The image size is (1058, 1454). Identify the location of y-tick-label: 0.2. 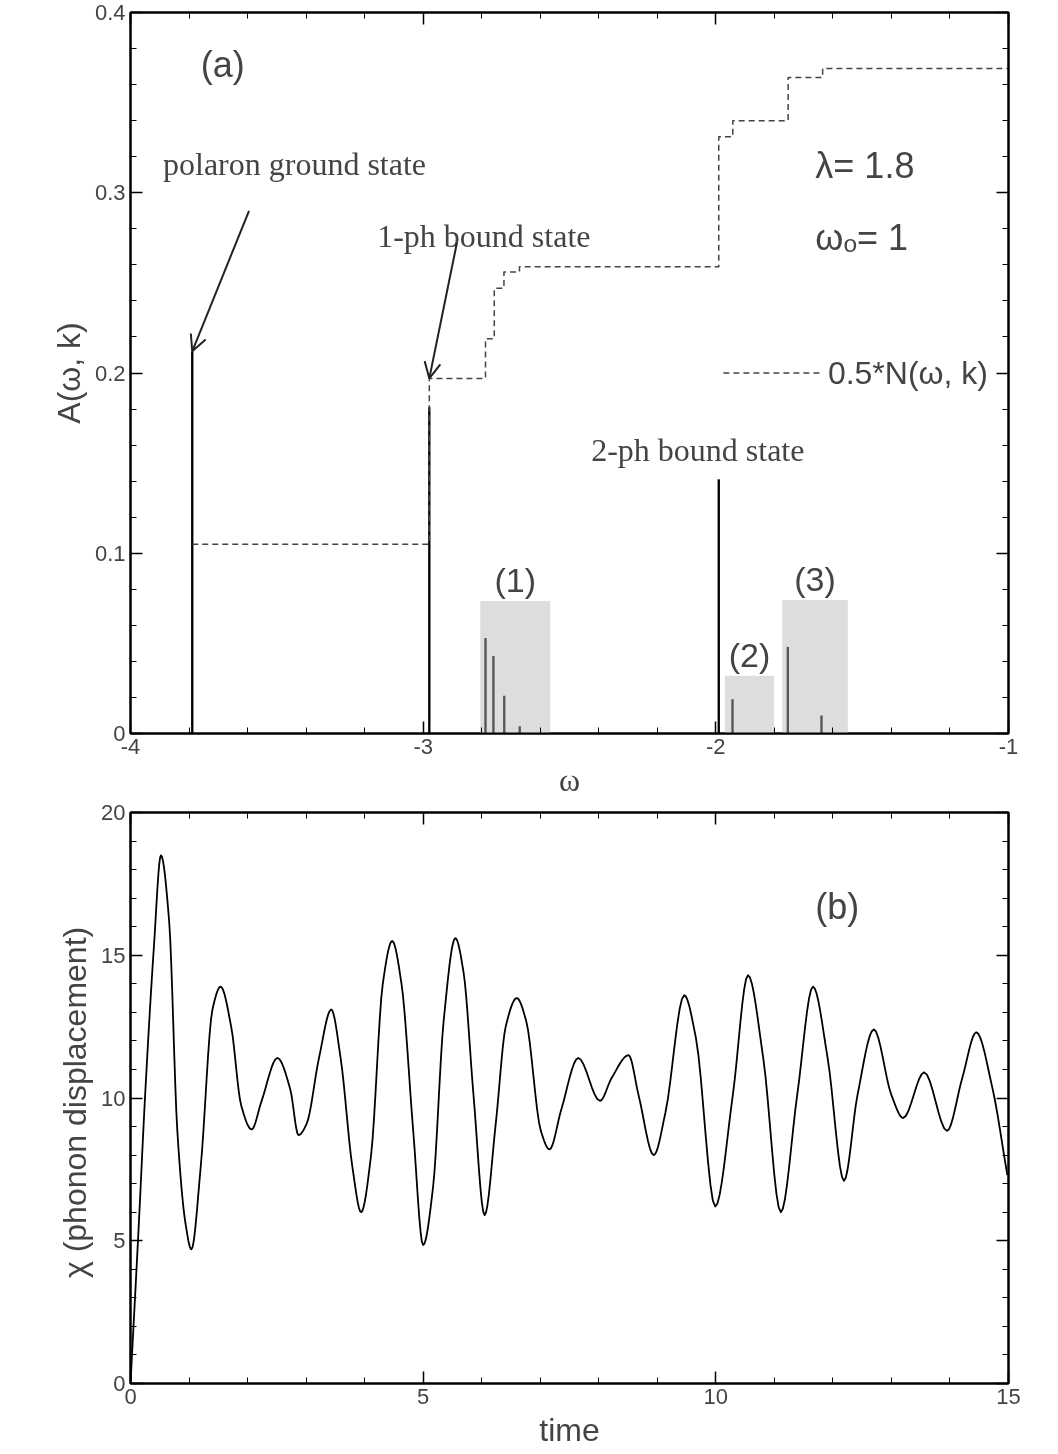
(110, 373).